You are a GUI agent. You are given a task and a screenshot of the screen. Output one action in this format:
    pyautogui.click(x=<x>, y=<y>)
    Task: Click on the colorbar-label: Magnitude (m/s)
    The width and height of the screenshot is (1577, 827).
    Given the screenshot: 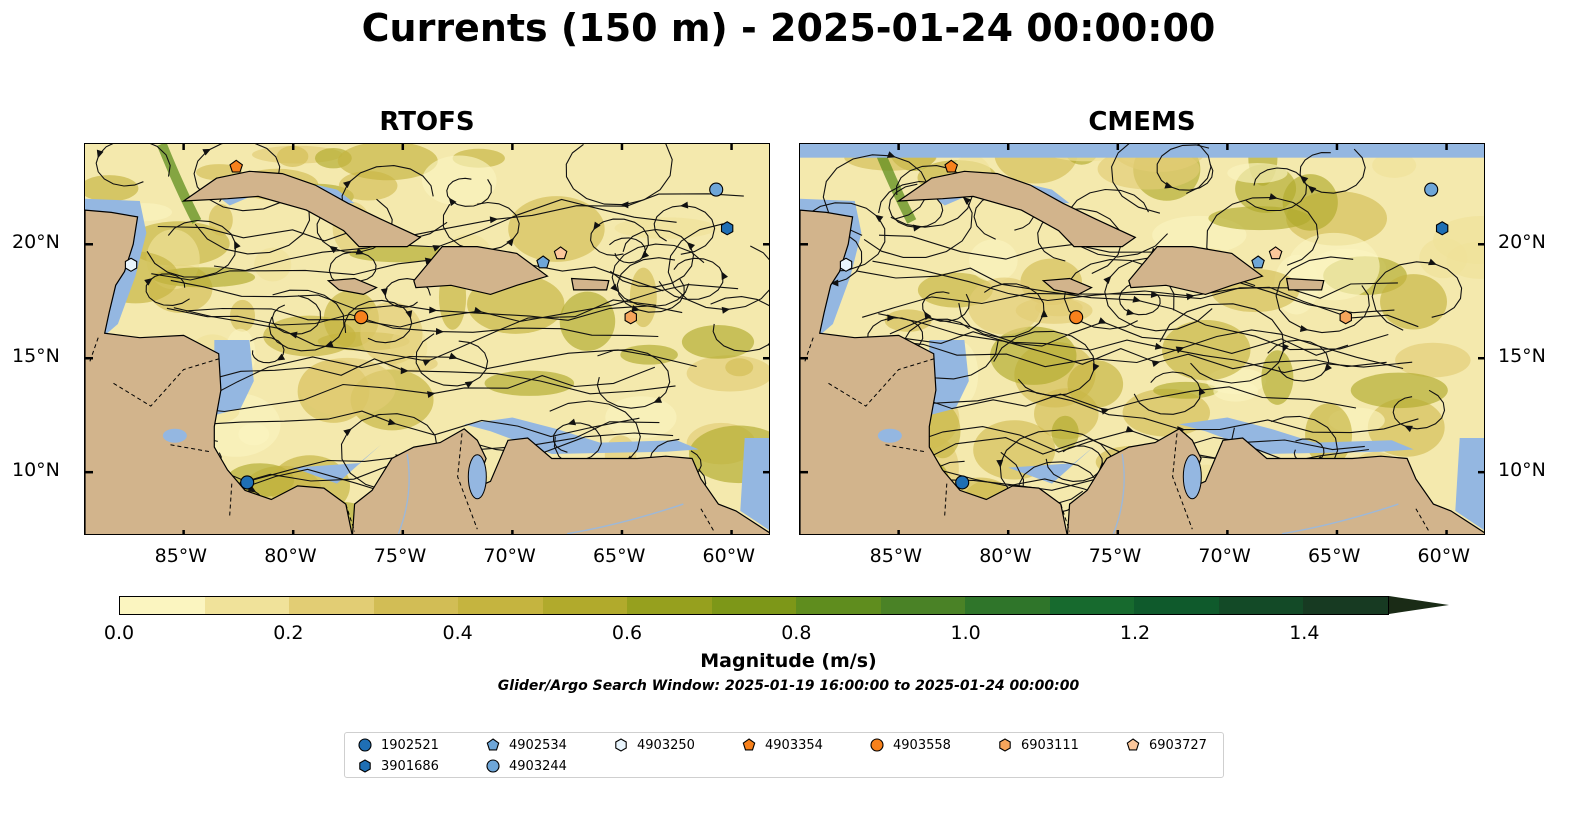 What is the action you would take?
    pyautogui.click(x=788, y=661)
    